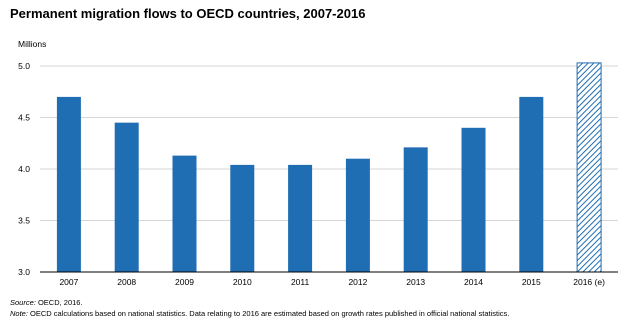 This screenshot has width=628, height=320. Describe the element at coordinates (357, 282) in the screenshot. I see `x-tick-label: 2012` at that location.